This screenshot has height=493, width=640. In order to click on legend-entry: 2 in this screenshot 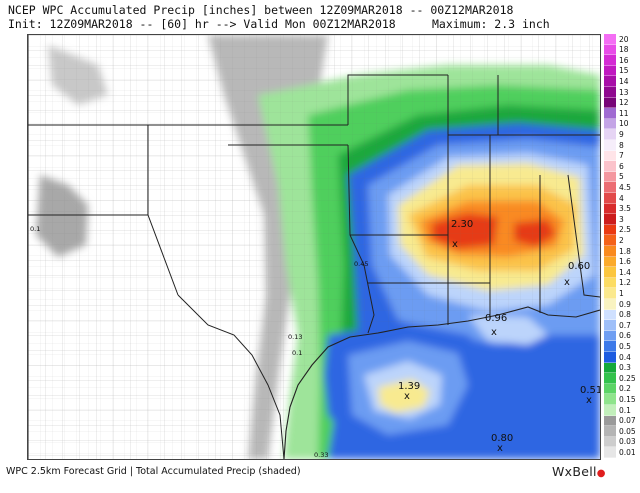, I will do `click(622, 240)`.